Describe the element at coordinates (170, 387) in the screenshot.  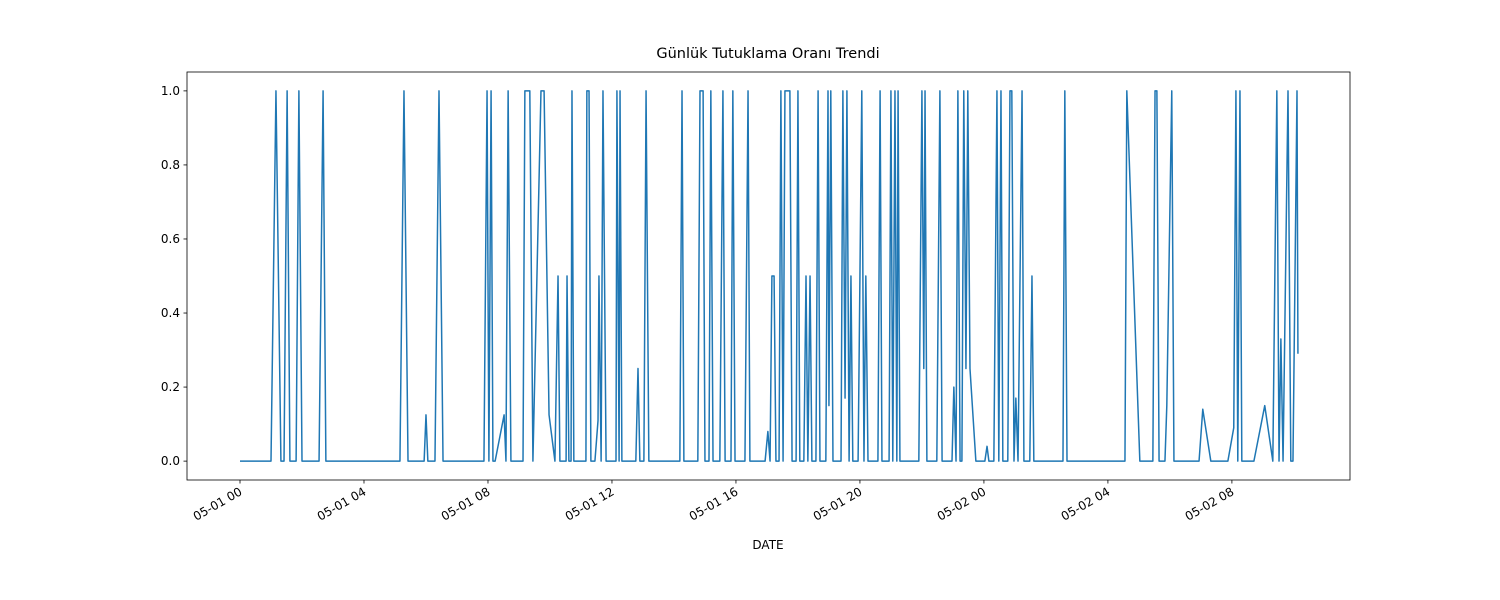
I see `y-tick-label: 0.2` at that location.